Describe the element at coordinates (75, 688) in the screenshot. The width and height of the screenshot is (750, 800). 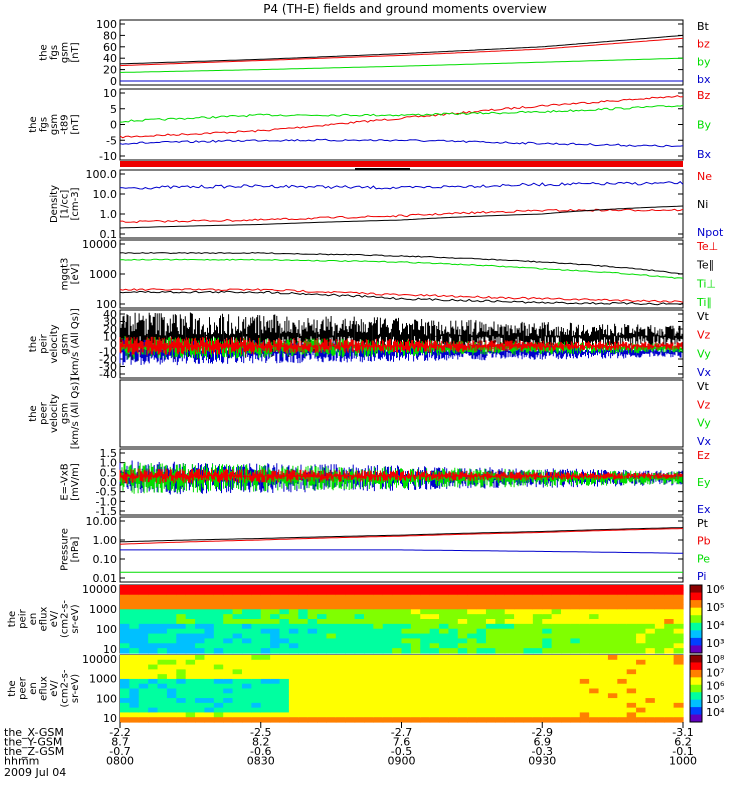
I see `ylabel-line: sr-eV)` at that location.